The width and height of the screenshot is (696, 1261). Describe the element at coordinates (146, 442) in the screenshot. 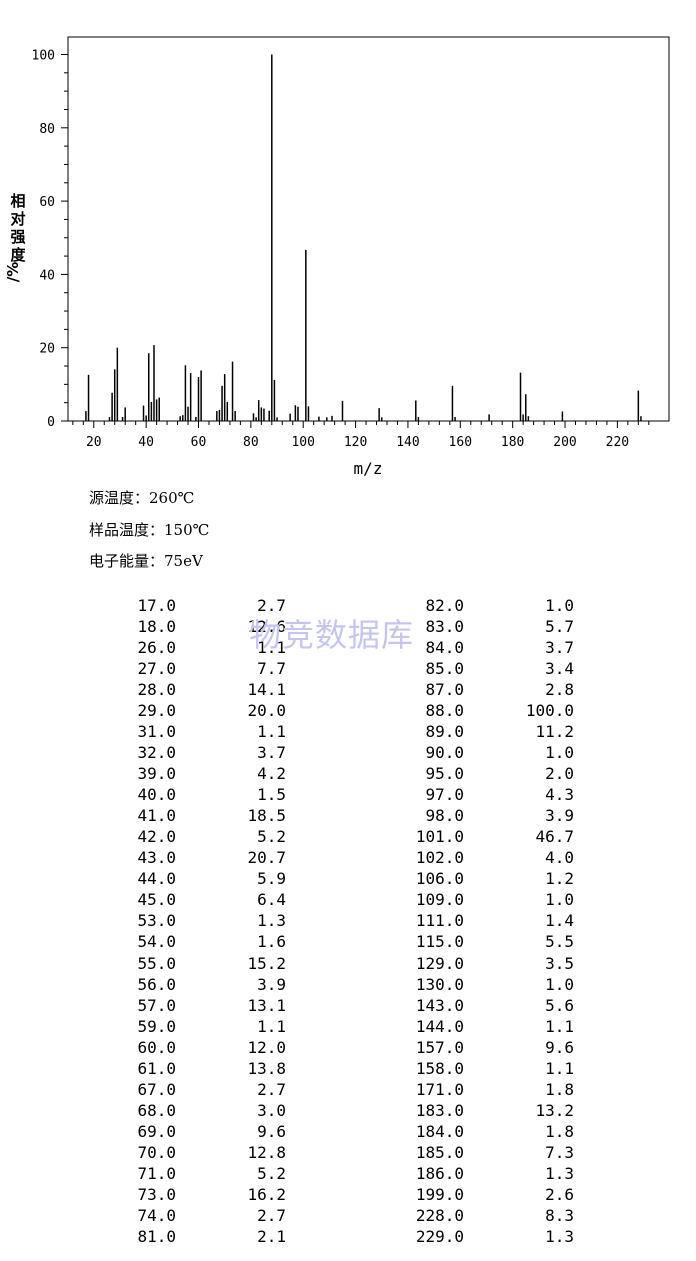

I see `x-tick-label: 40` at that location.